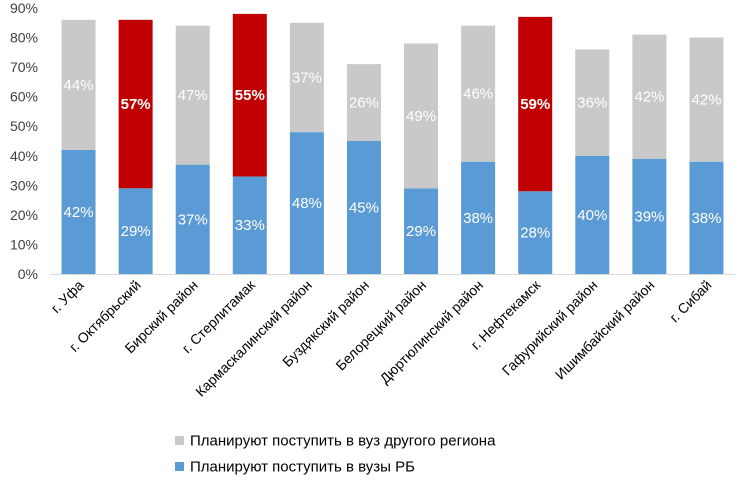  Describe the element at coordinates (24, 126) in the screenshot. I see `y-tick-label: 50%` at that location.